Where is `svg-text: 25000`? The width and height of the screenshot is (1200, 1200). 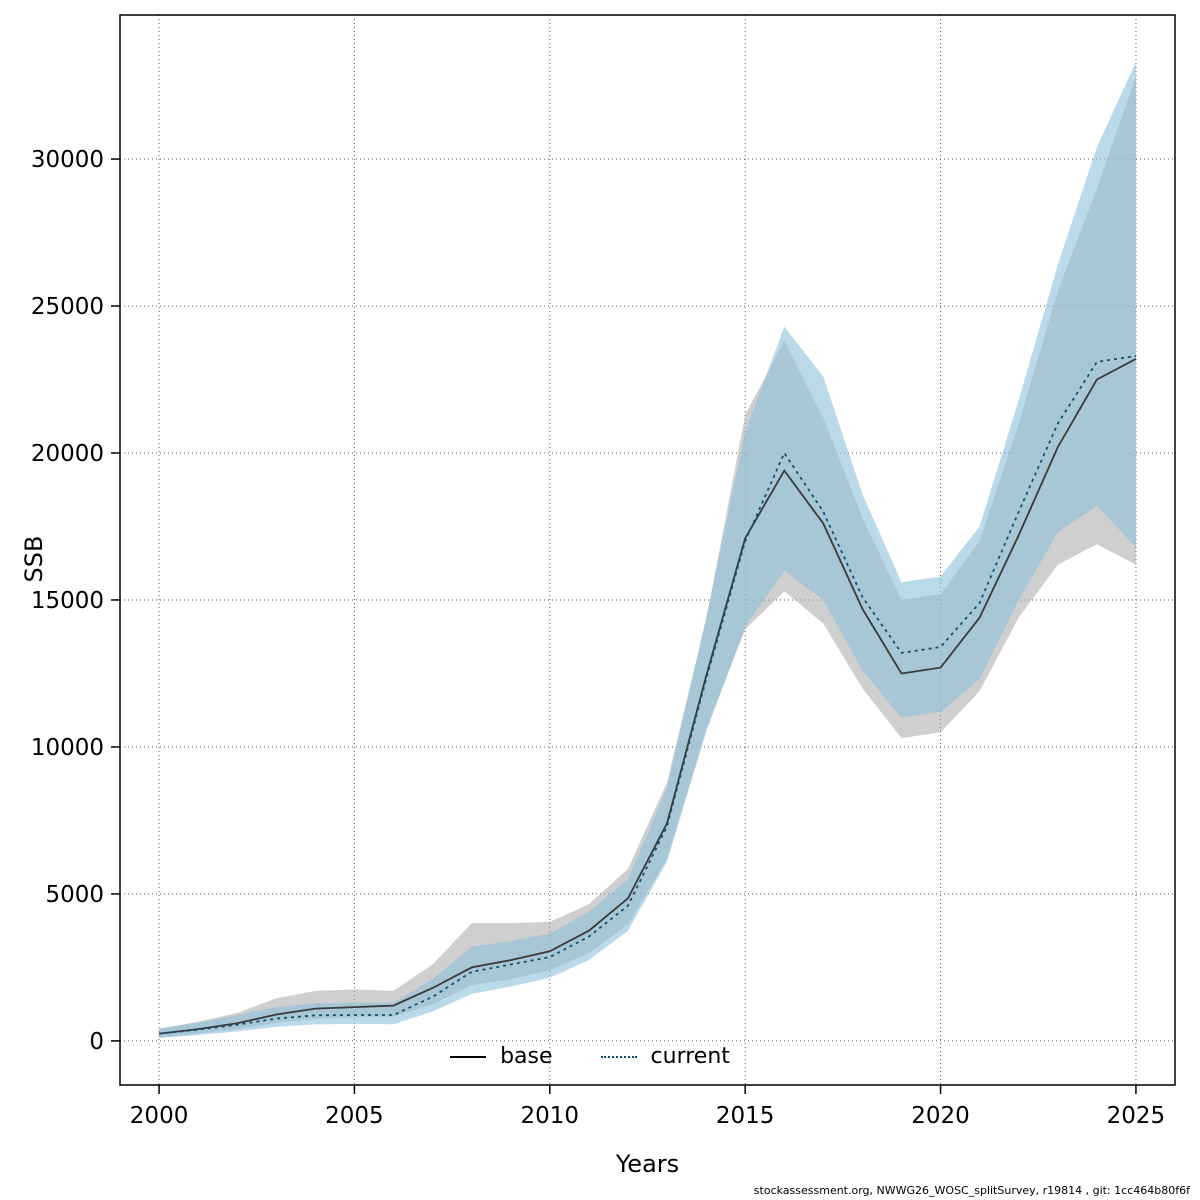
svg-text: 25000 is located at coordinates (67, 307).